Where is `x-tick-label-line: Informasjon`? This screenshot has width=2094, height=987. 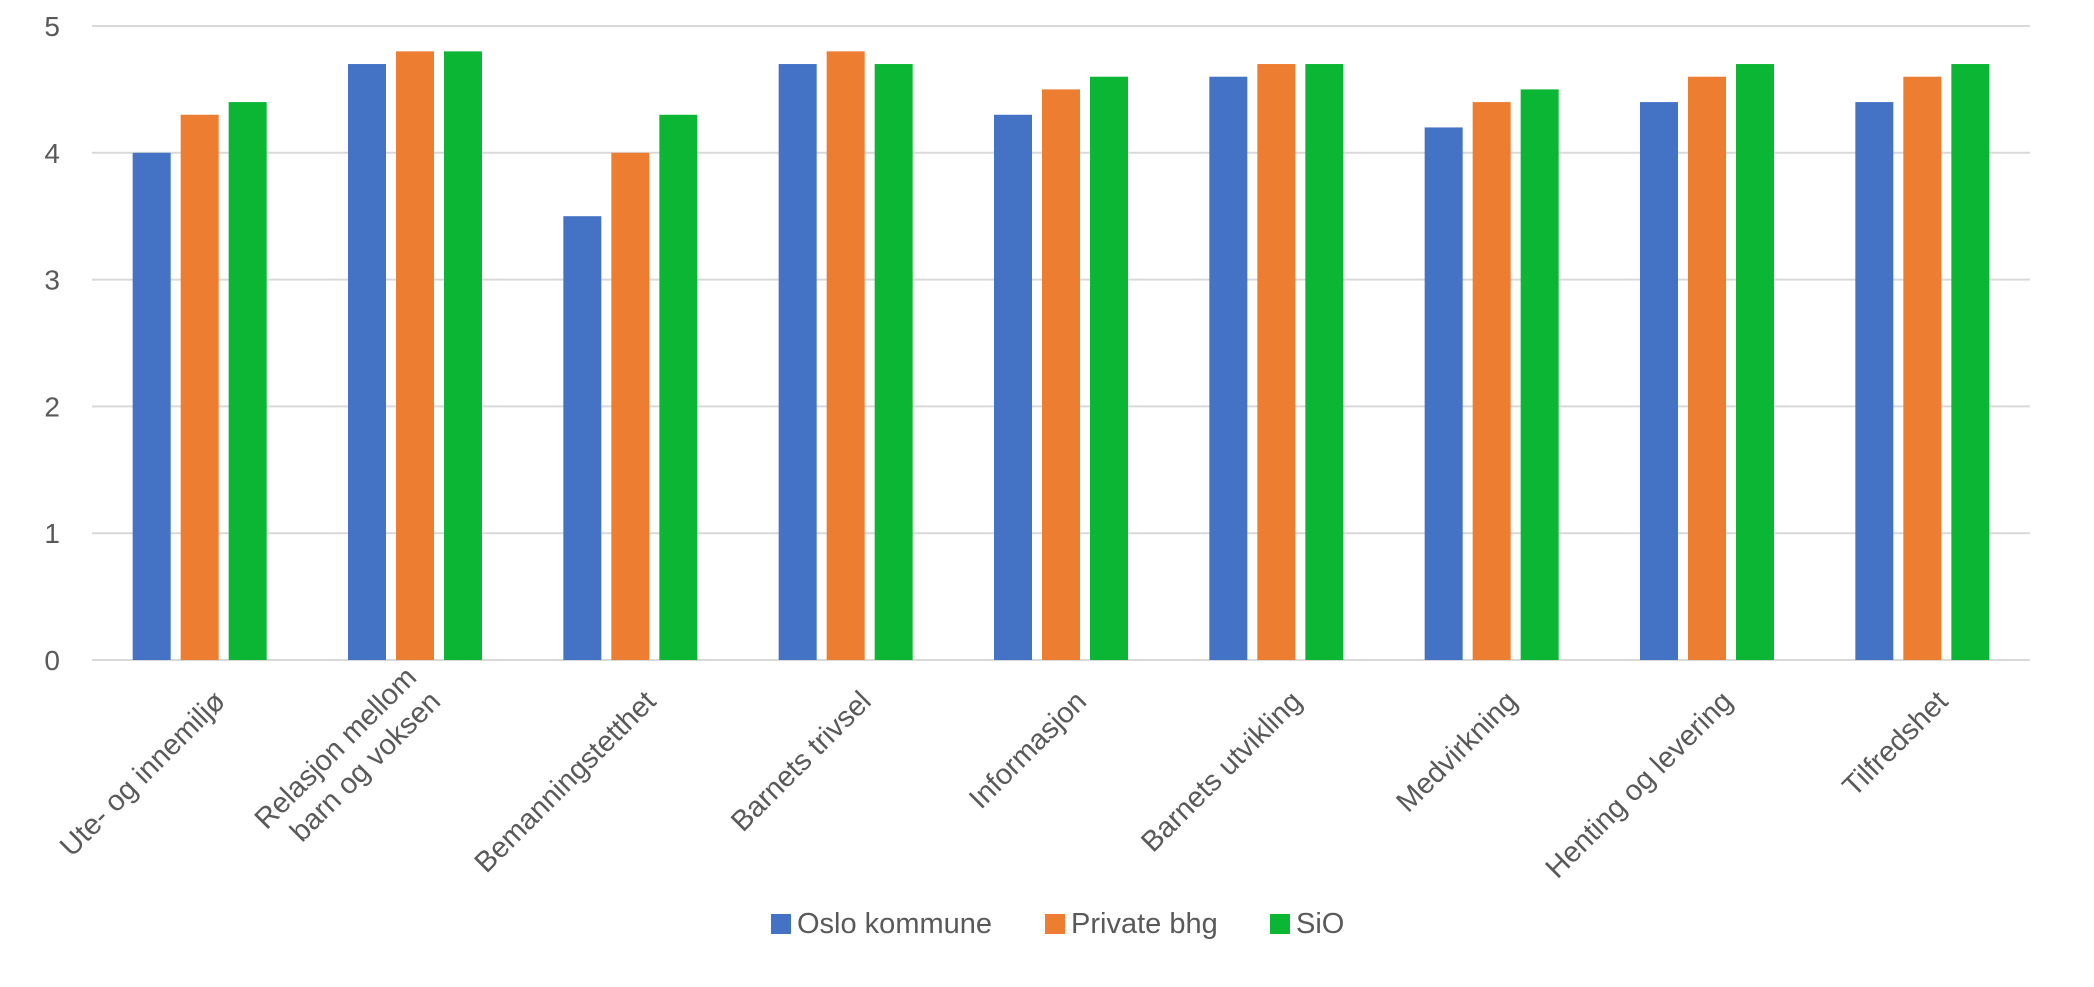
x-tick-label-line: Informasjon is located at coordinates (1028, 750).